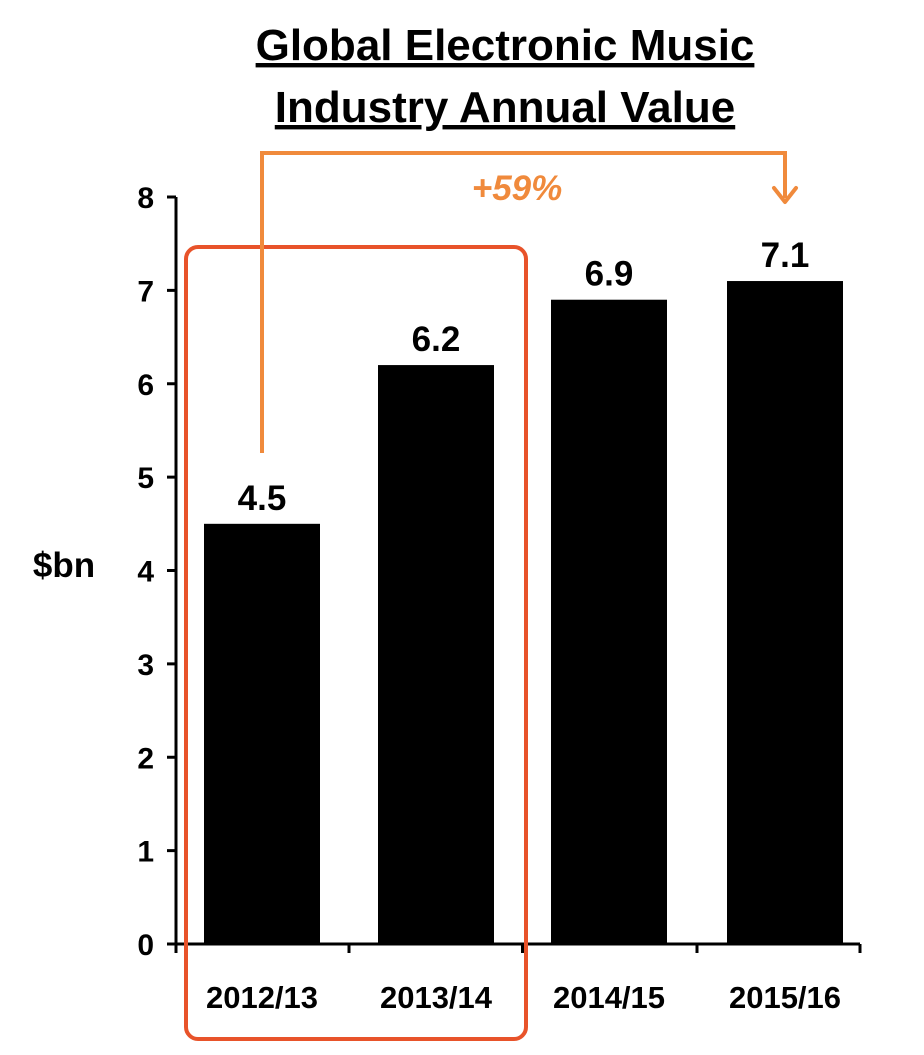  I want to click on x-tick-label-2012-13: 2012/13, so click(262, 997).